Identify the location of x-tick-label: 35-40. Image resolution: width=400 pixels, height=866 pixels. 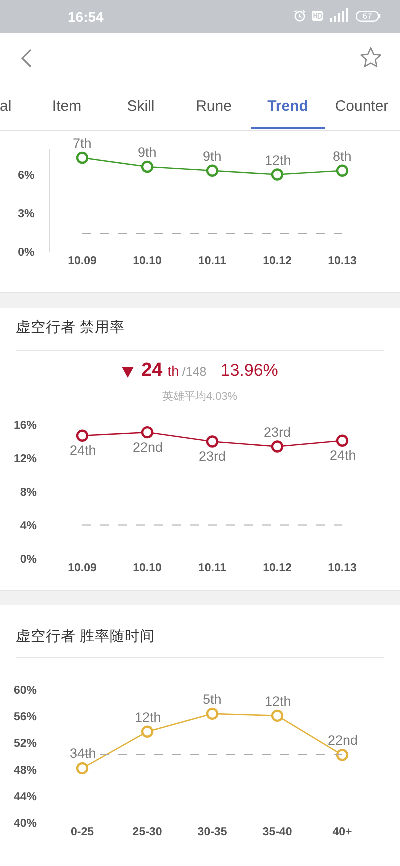
(277, 832).